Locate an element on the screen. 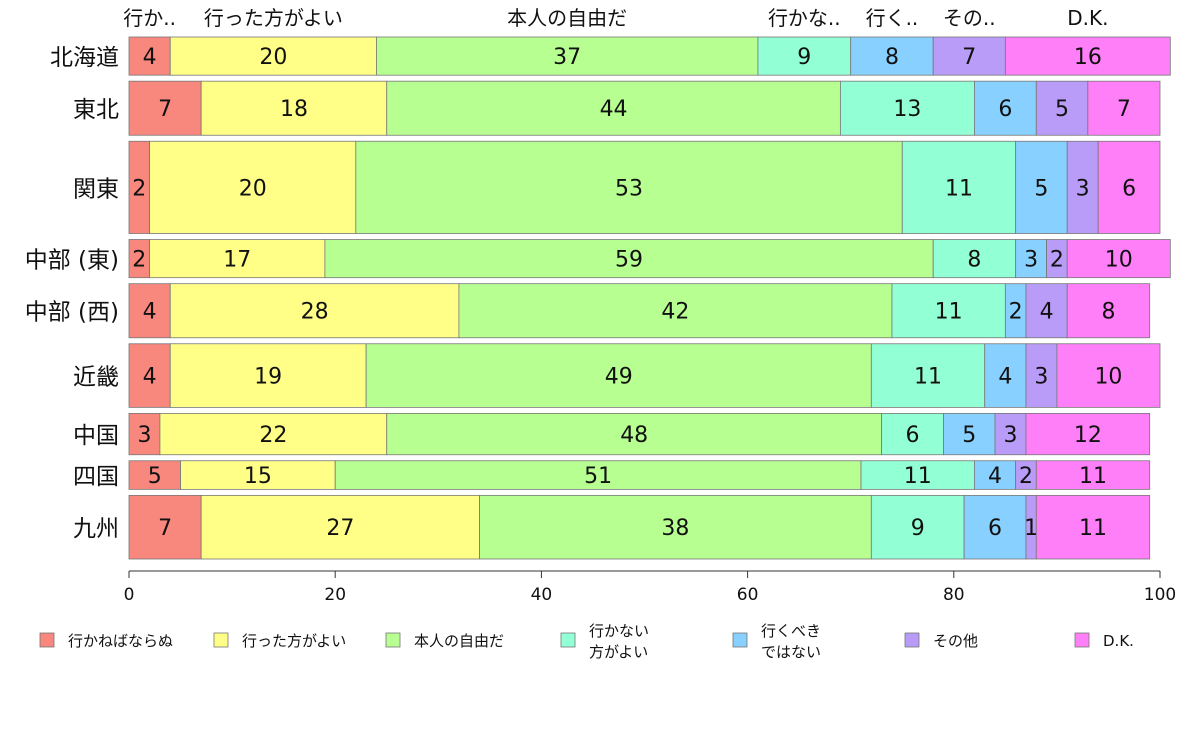 The width and height of the screenshot is (1188, 736). data-label: 19 is located at coordinates (268, 377).